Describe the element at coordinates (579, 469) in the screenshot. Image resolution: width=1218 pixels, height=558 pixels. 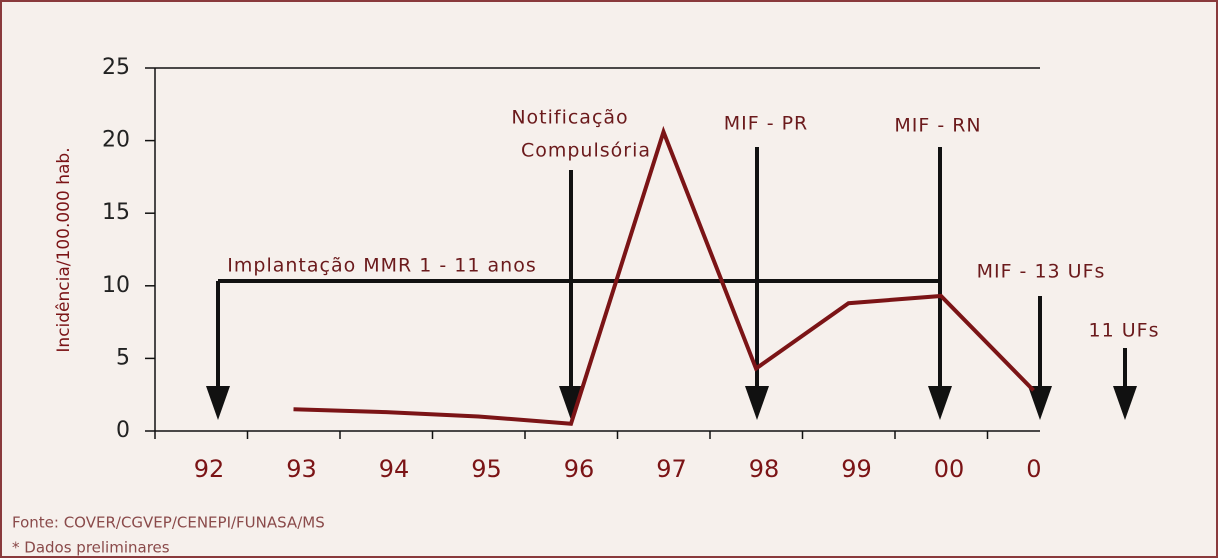
I see `x-tick-label: 96` at that location.